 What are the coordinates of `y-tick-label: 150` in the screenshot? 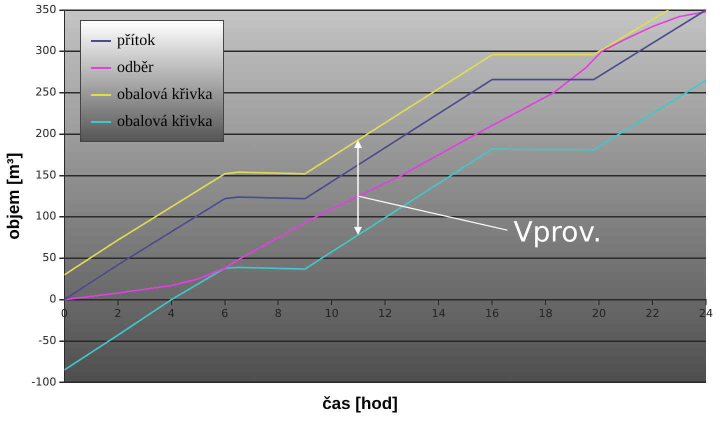 It's located at (45, 175).